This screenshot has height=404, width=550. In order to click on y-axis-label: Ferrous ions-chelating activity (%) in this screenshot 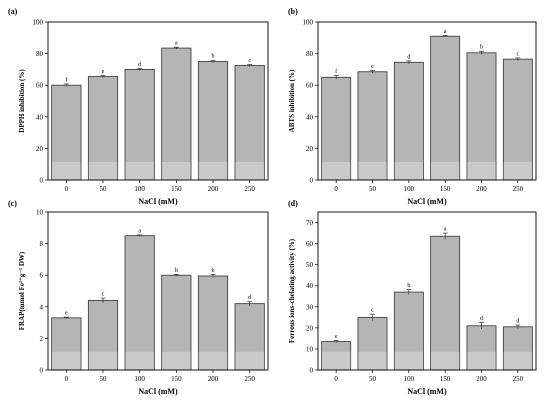, I will do `click(292, 290)`.